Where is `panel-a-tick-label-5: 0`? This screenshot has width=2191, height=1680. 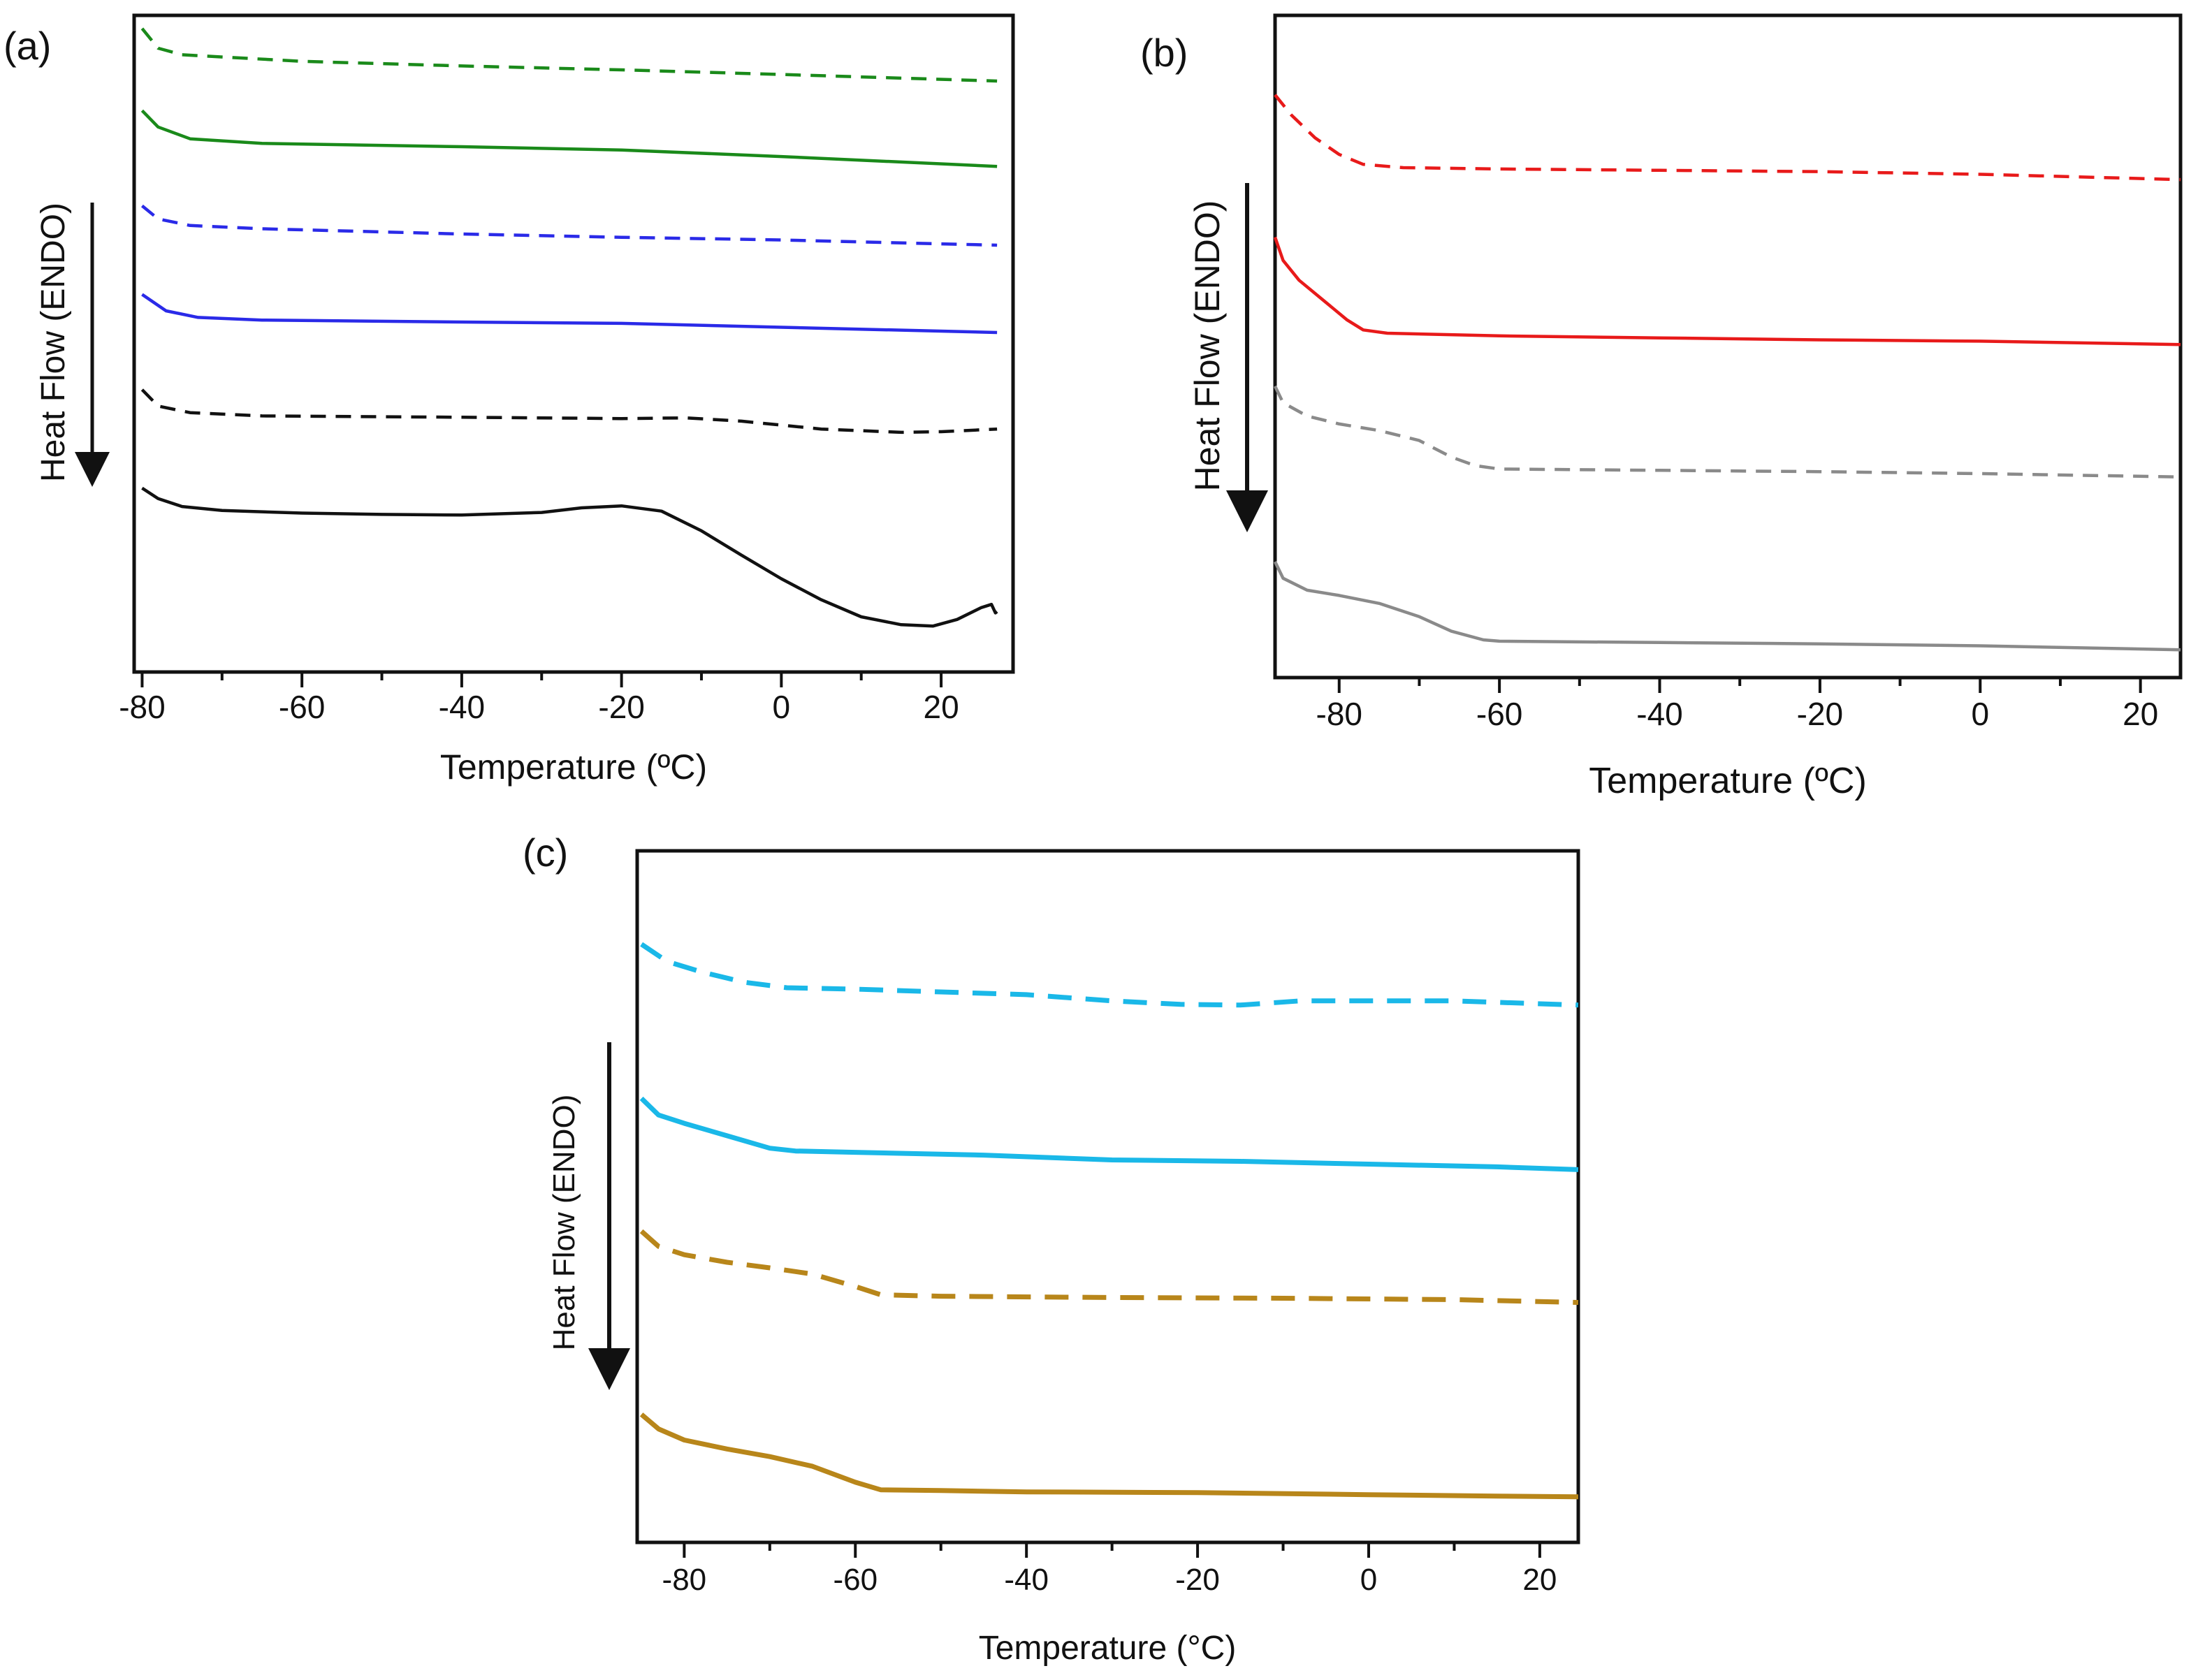
panel-a-tick-label-5: 0 is located at coordinates (782, 707).